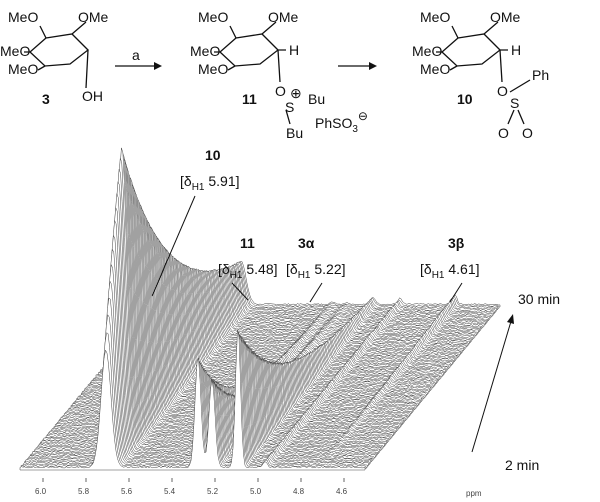 The image size is (600, 502). Describe the element at coordinates (539, 299) in the screenshot. I see `time-end: 30 min` at that location.